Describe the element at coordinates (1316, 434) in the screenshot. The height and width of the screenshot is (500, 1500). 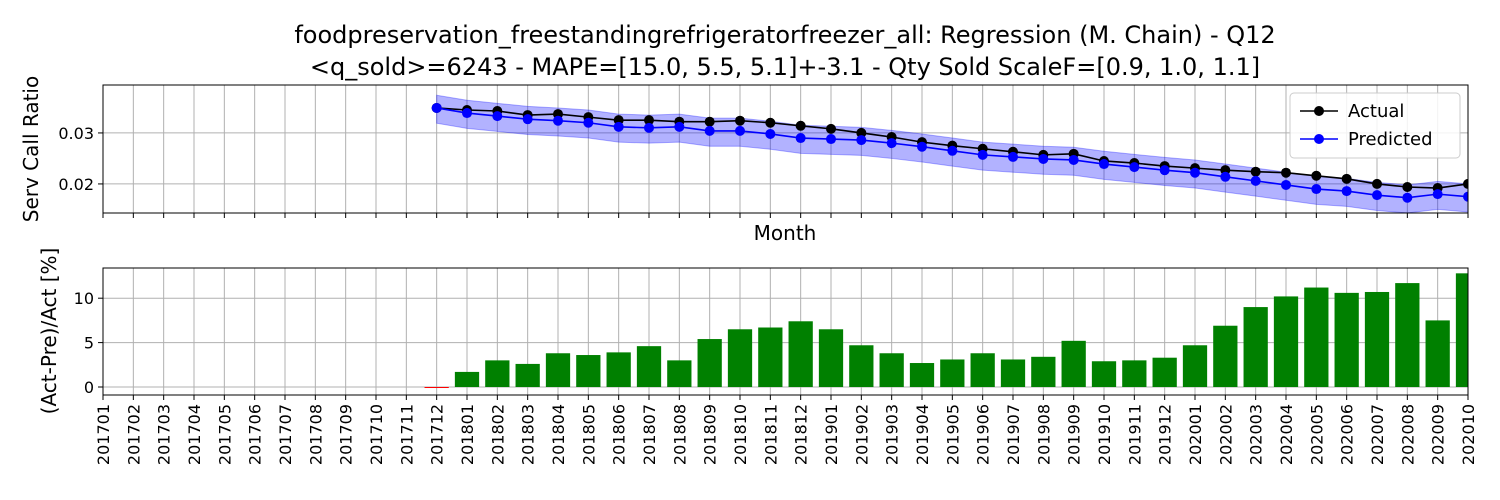
I see `x-tick-label: 202005` at that location.